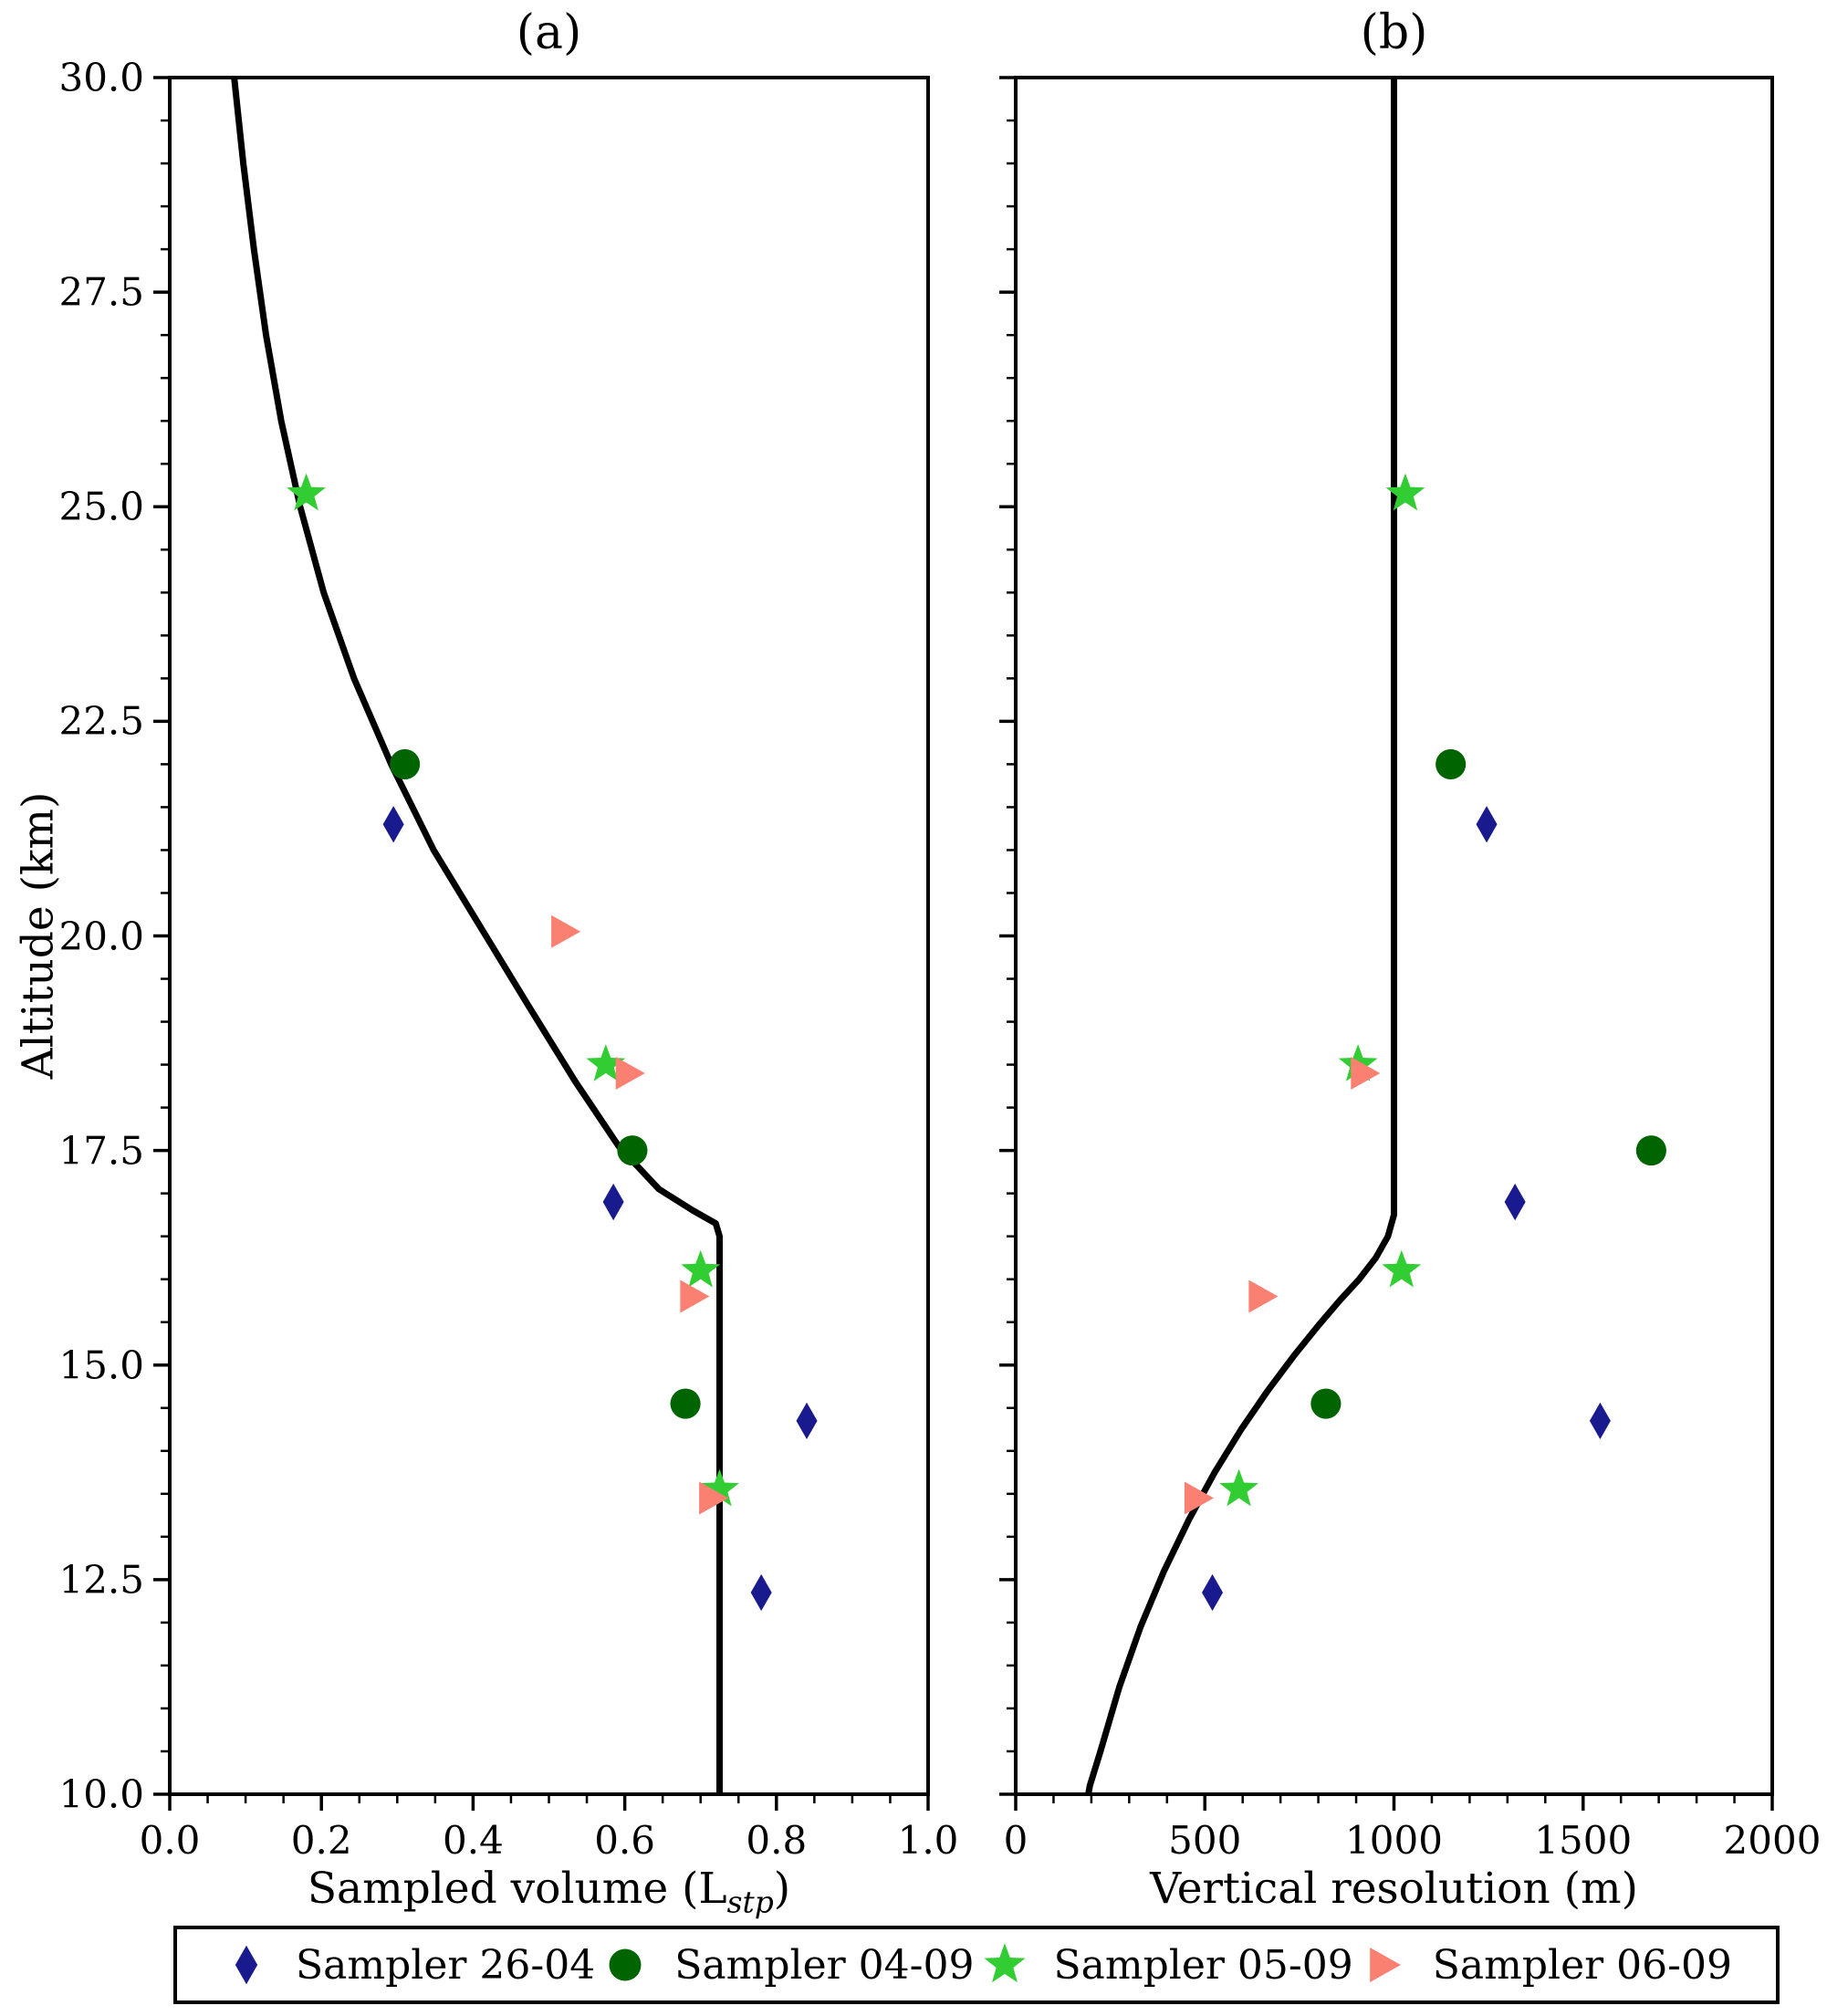 The height and width of the screenshot is (2016, 1827). I want to click on x-tick-label: 0.0, so click(170, 1841).